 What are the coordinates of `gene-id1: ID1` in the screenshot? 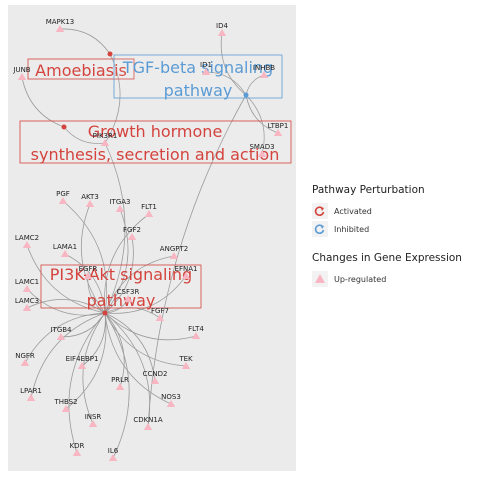 It's located at (206, 68).